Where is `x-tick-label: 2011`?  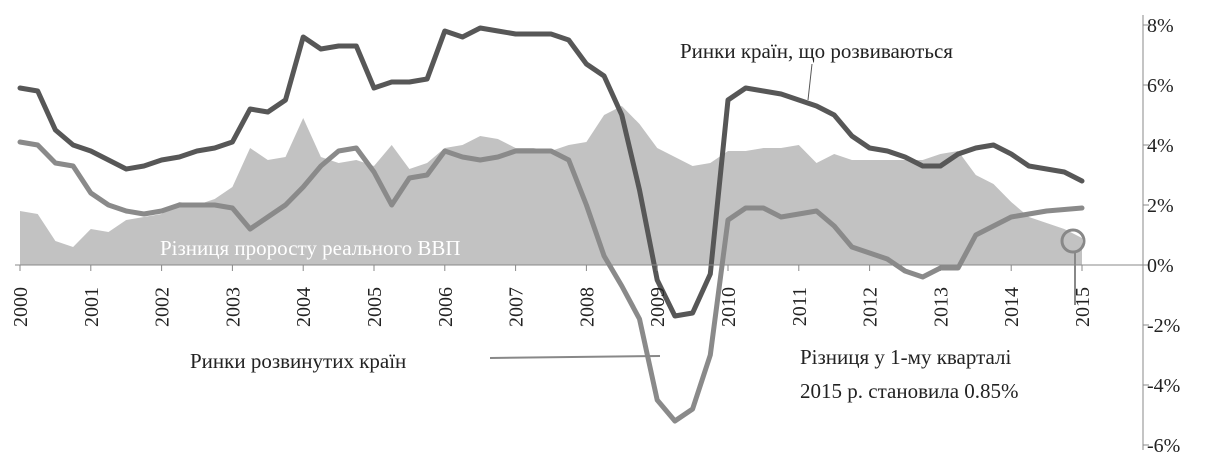 x-tick-label: 2011 is located at coordinates (800, 306).